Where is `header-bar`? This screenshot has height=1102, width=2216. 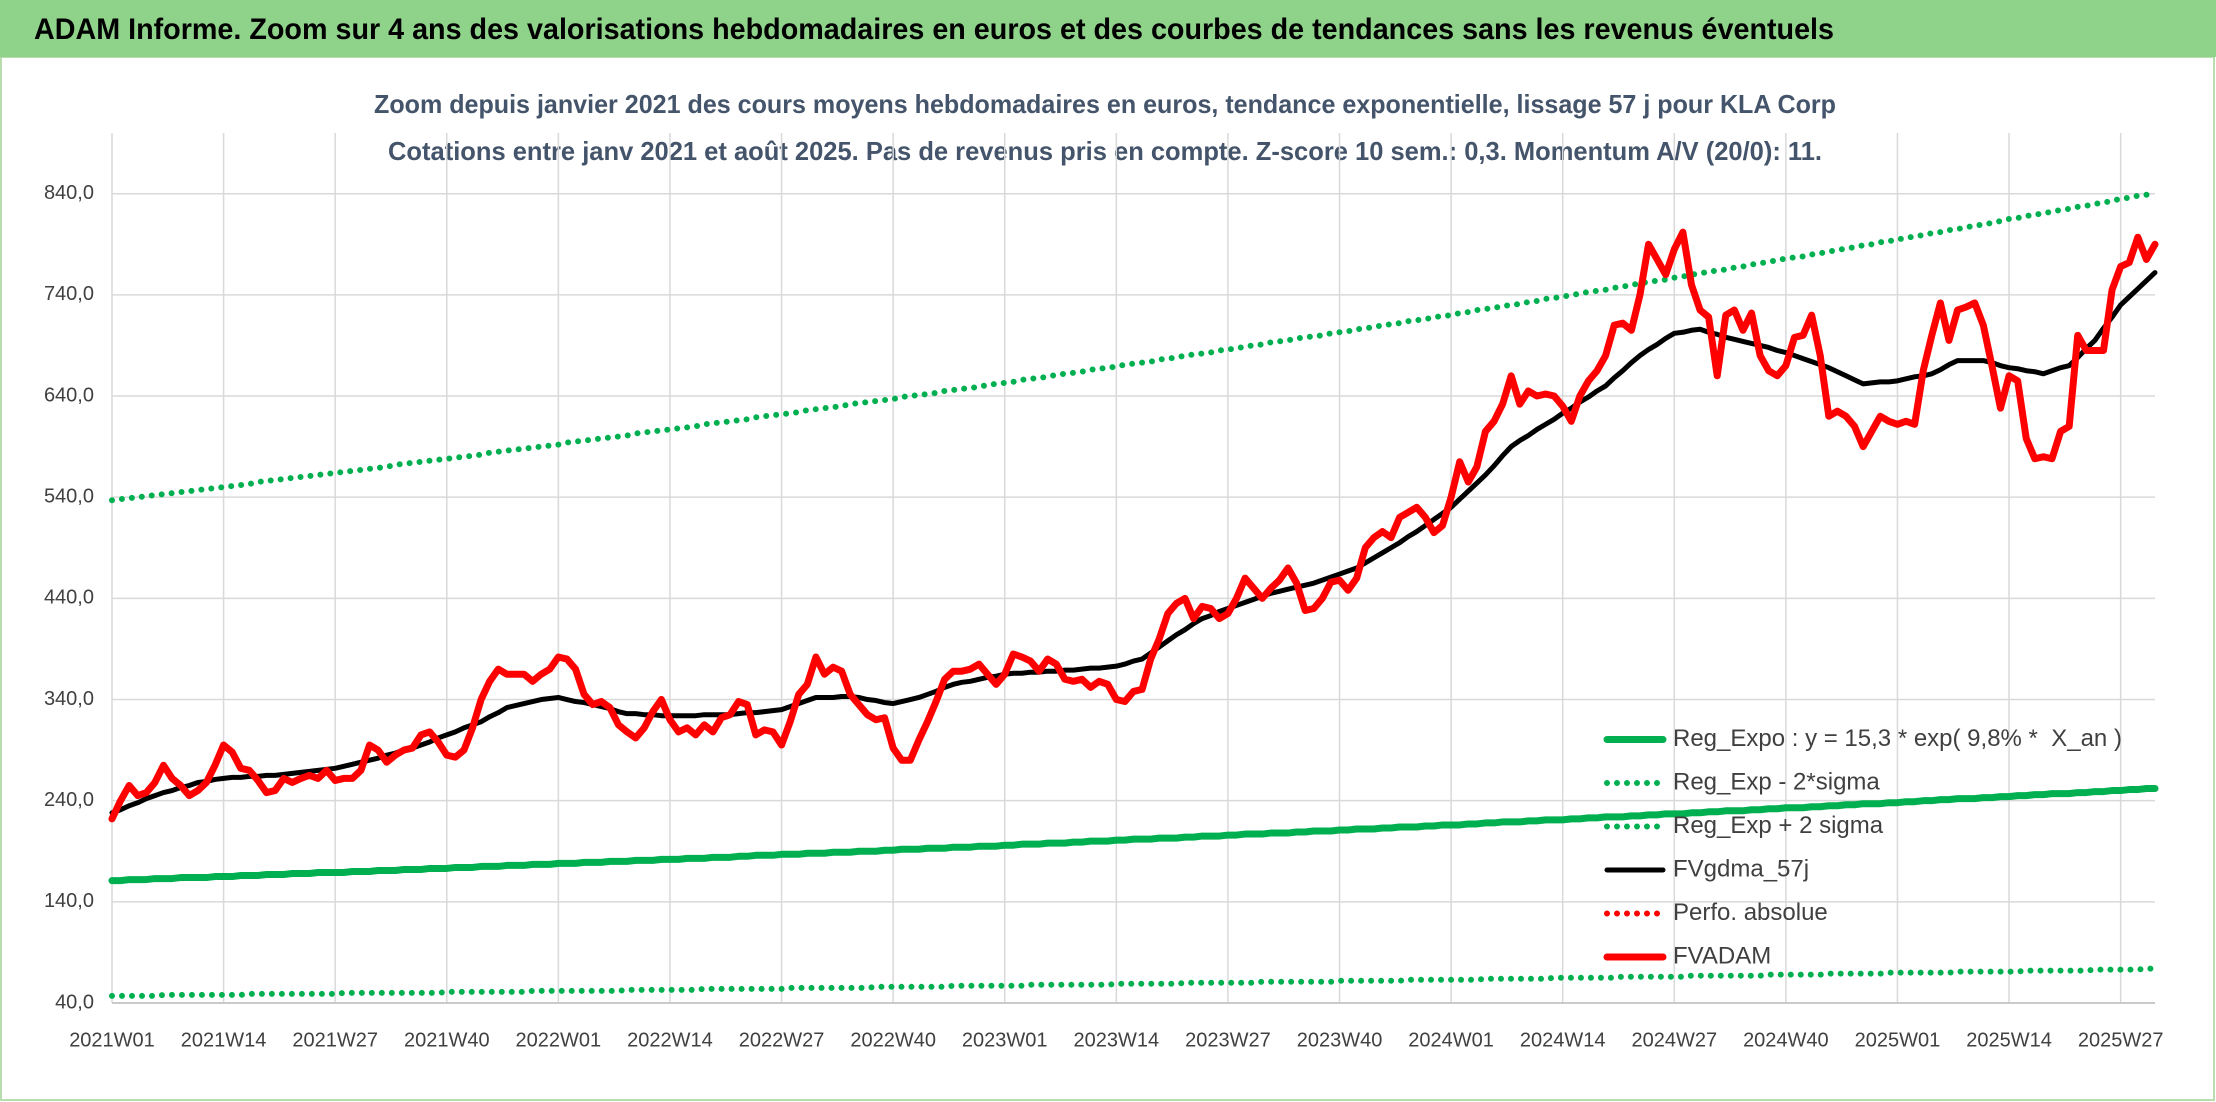
header-bar is located at coordinates (1108, 28).